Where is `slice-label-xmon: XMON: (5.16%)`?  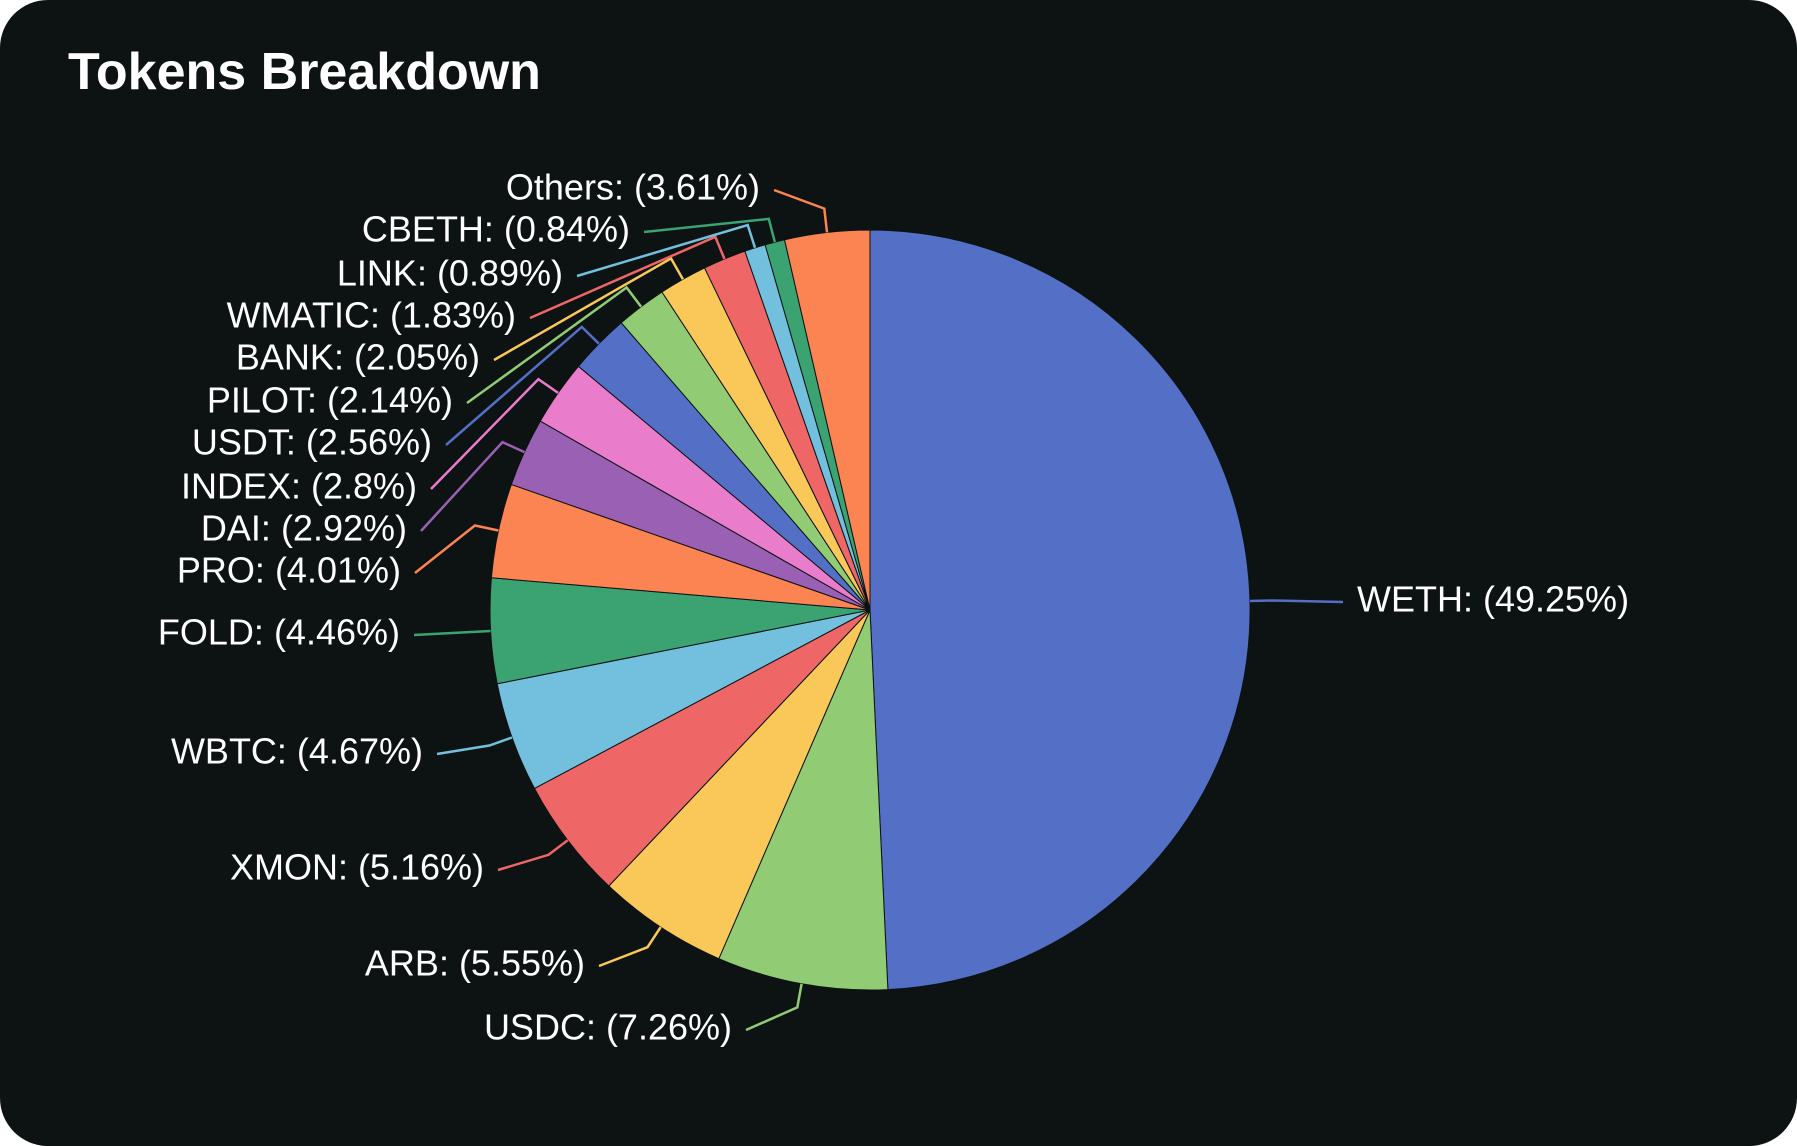
slice-label-xmon: XMON: (5.16%) is located at coordinates (357, 867).